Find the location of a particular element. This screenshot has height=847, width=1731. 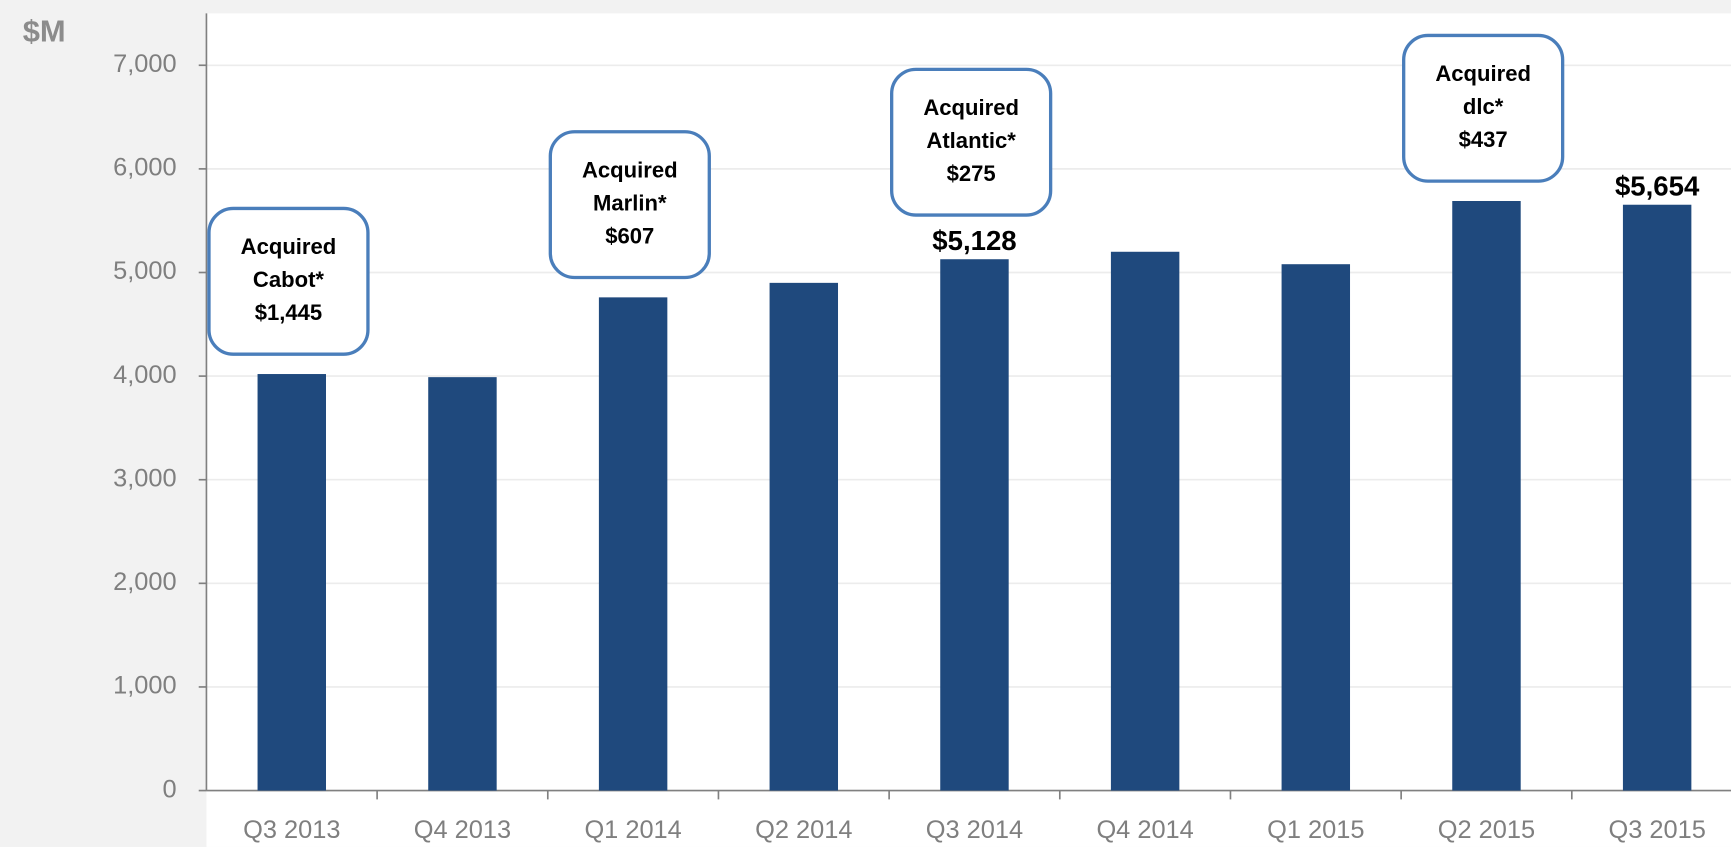

x-tick-label: Q4 2013 is located at coordinates (462, 830).